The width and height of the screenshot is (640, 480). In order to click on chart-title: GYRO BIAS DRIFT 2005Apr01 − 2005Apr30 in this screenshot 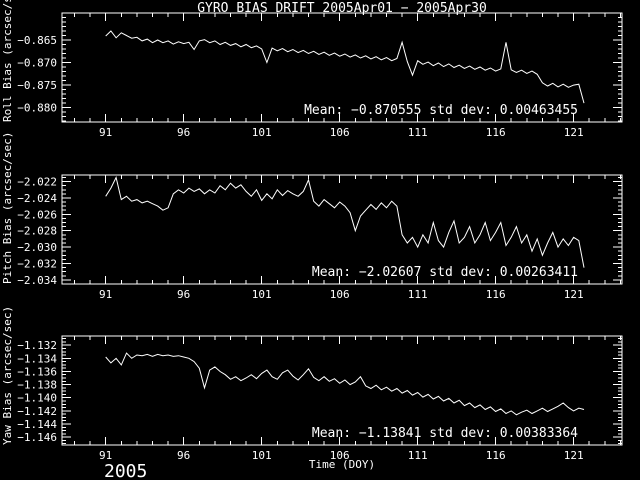, I will do `click(342, 8)`.